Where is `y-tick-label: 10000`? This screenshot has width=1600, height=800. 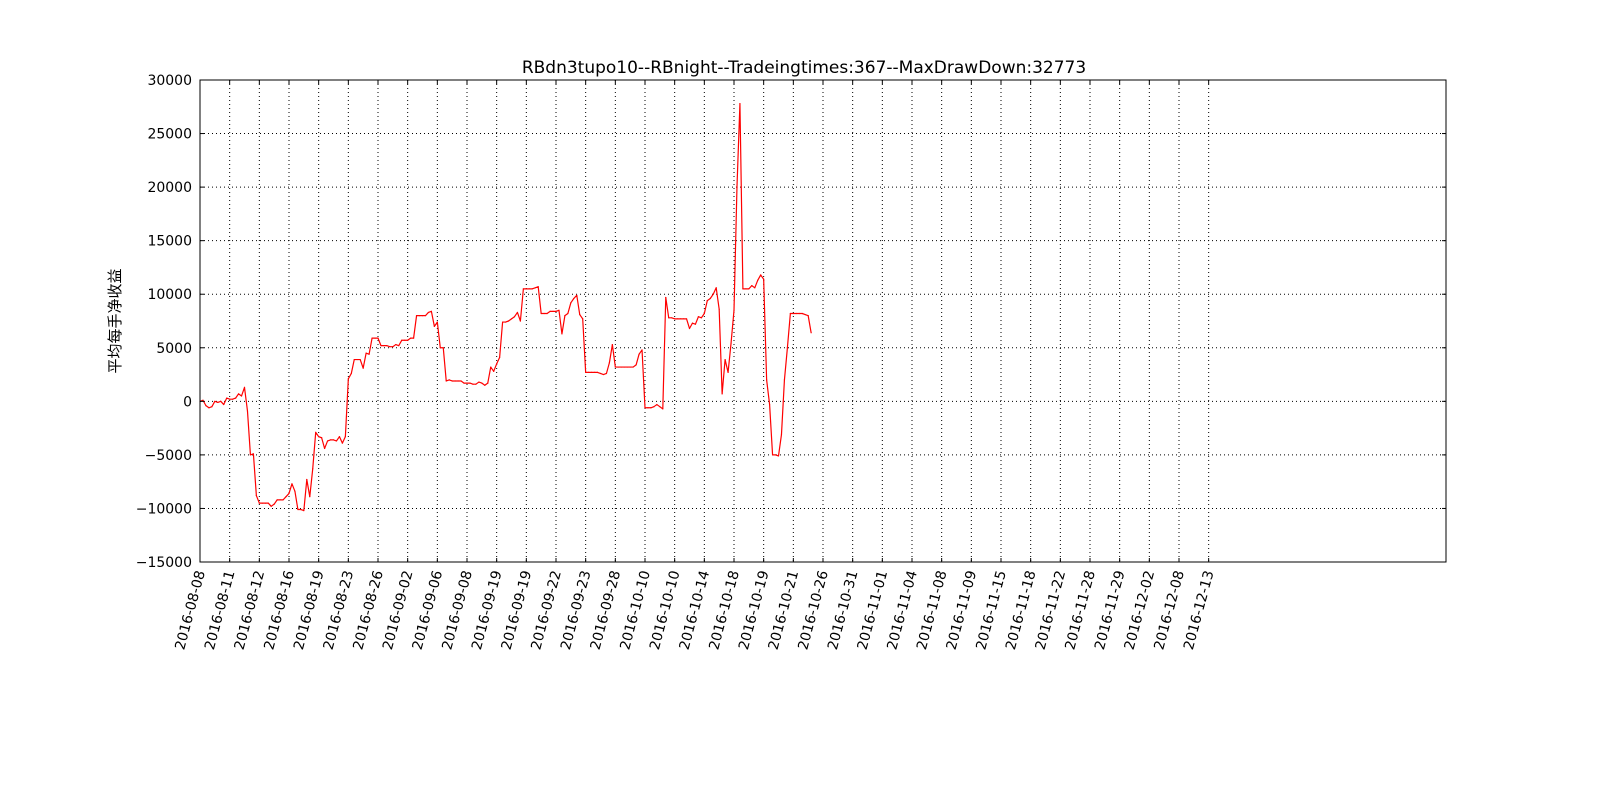 y-tick-label: 10000 is located at coordinates (169, 295).